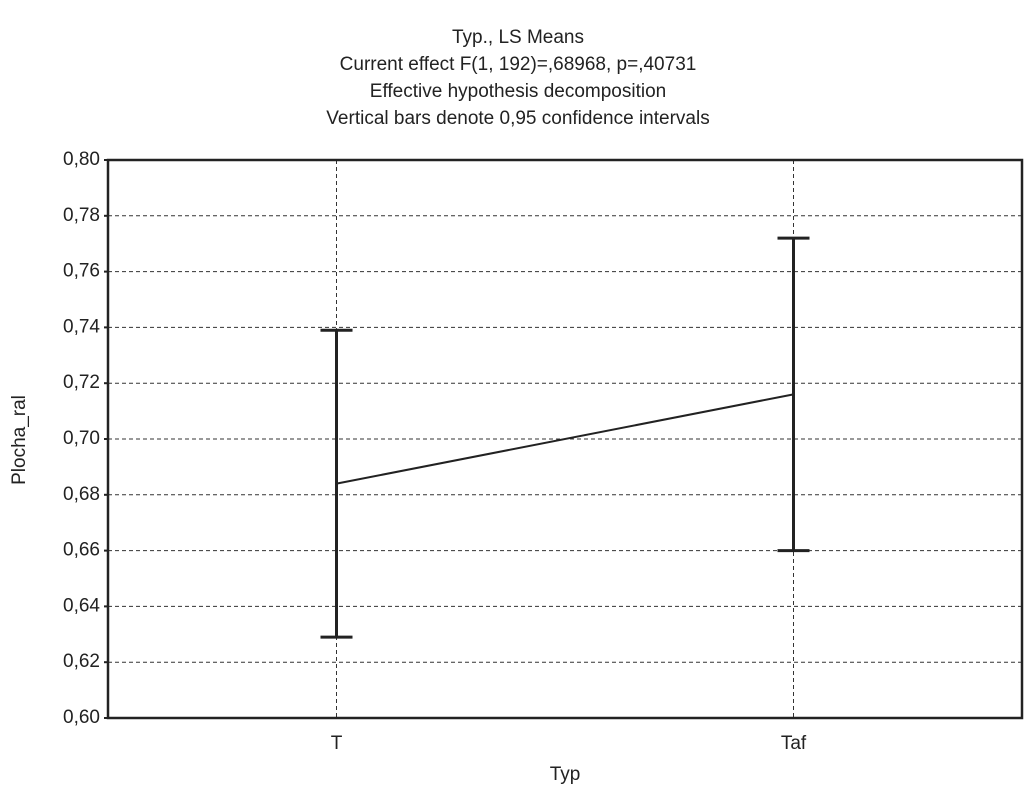 The image size is (1032, 800). Describe the element at coordinates (81, 382) in the screenshot. I see `y-tick-label: 0,72` at that location.